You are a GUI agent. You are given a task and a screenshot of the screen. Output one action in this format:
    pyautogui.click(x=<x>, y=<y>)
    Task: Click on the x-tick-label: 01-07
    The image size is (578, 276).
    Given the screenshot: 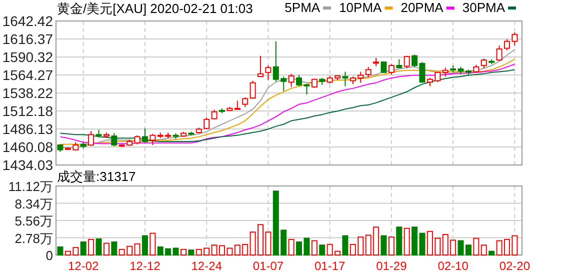 What is the action you would take?
    pyautogui.click(x=268, y=266)
    